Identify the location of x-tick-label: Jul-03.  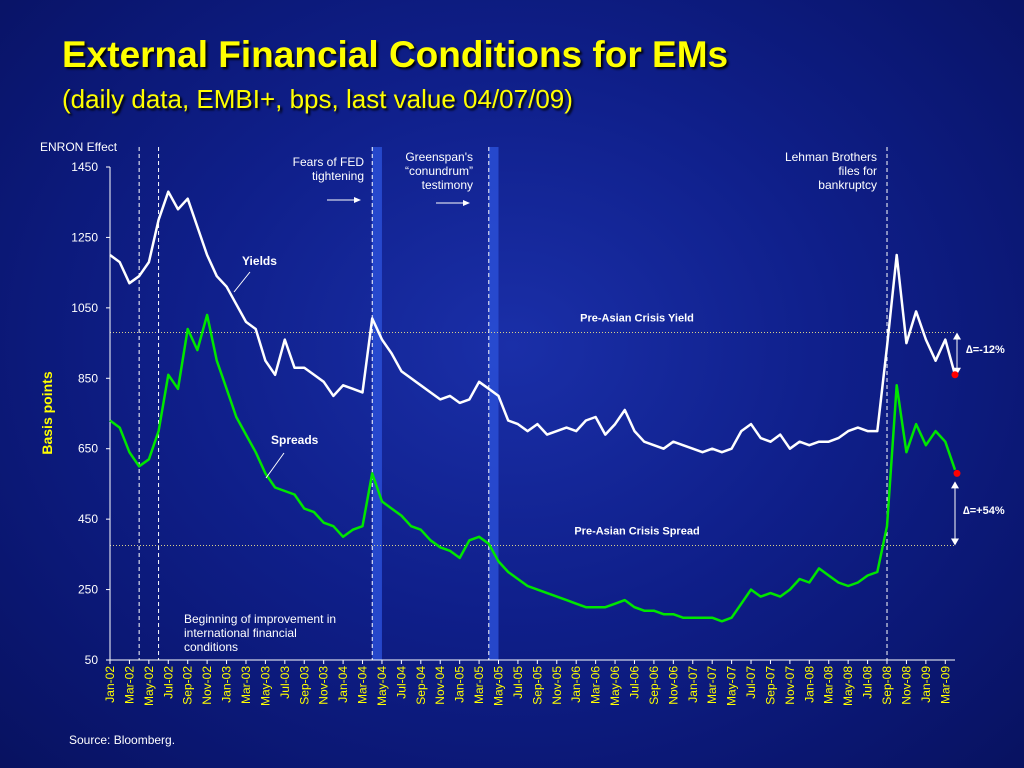
(285, 682).